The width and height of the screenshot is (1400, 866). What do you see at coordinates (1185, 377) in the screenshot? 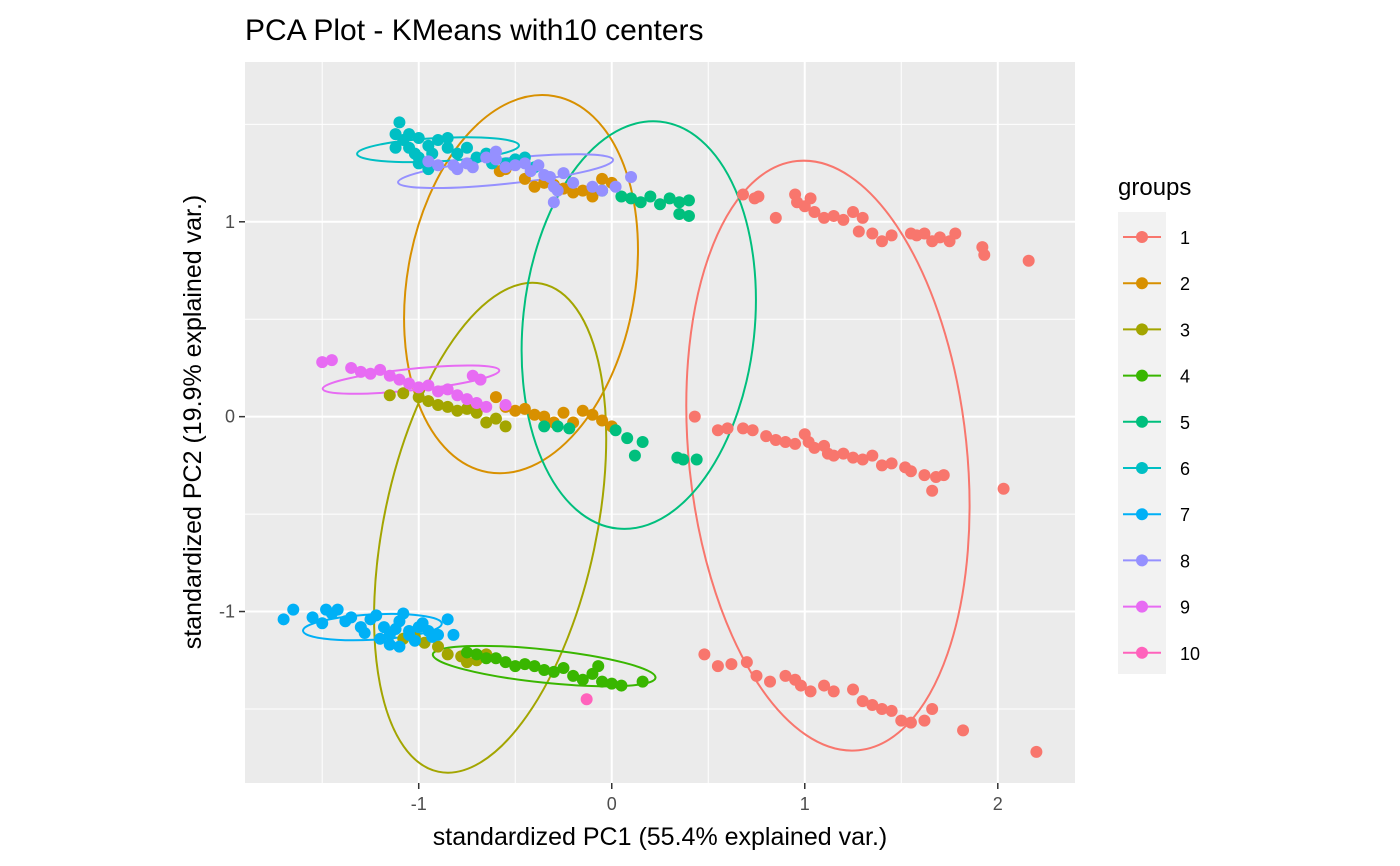
I see `legend-label-4: 4` at bounding box center [1185, 377].